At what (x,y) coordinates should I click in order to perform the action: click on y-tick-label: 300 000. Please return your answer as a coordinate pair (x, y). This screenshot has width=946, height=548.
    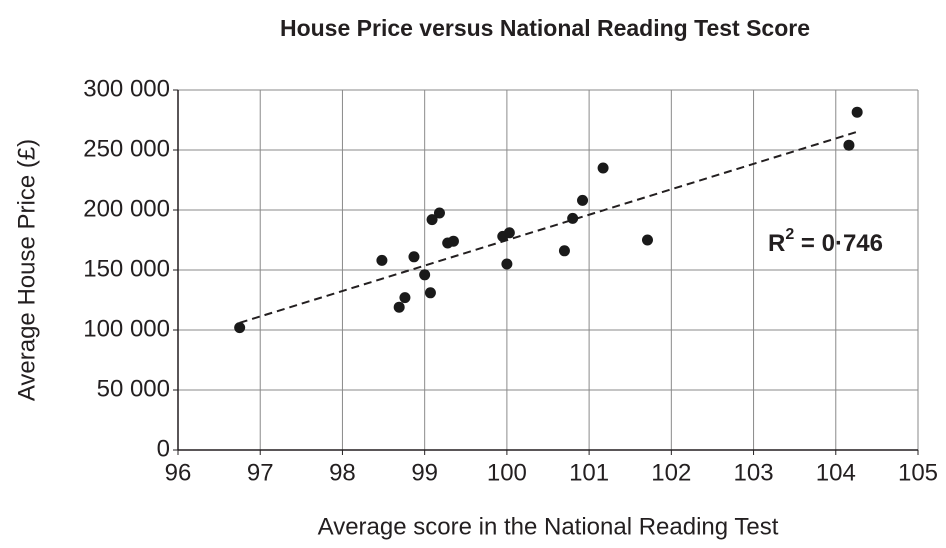
    Looking at the image, I should click on (126, 88).